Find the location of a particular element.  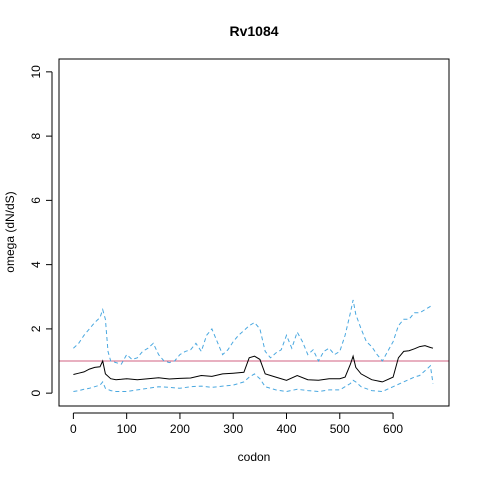

x-tick-label: 400 is located at coordinates (286, 429).